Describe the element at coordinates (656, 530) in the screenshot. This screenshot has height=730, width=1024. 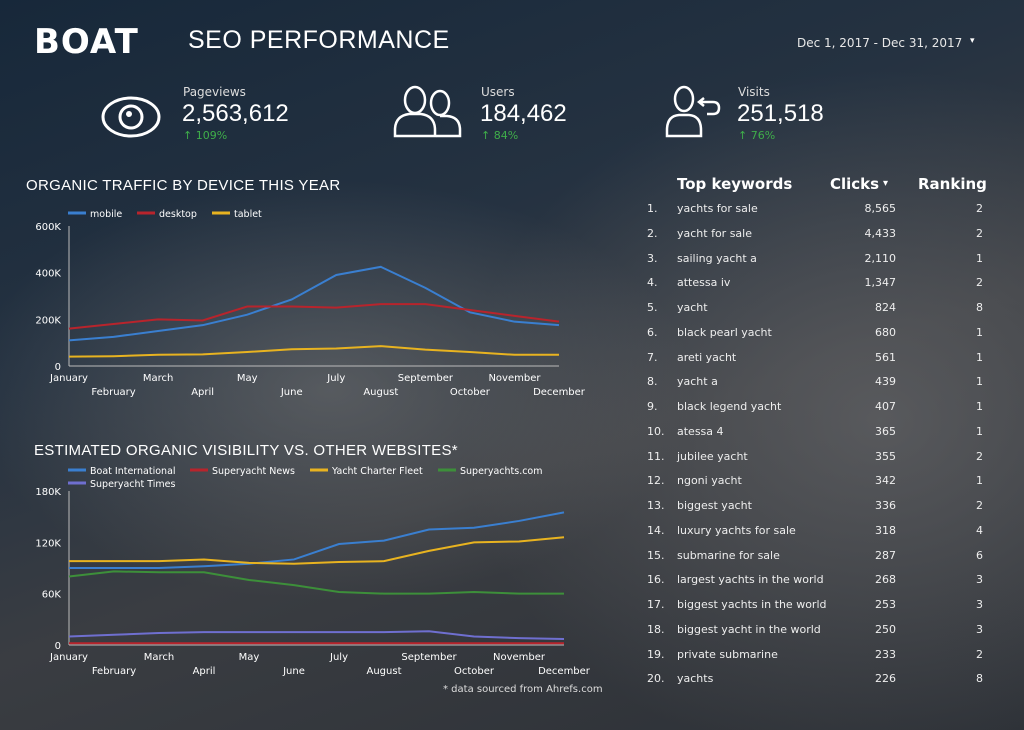
I see `row-number: 14.` at that location.